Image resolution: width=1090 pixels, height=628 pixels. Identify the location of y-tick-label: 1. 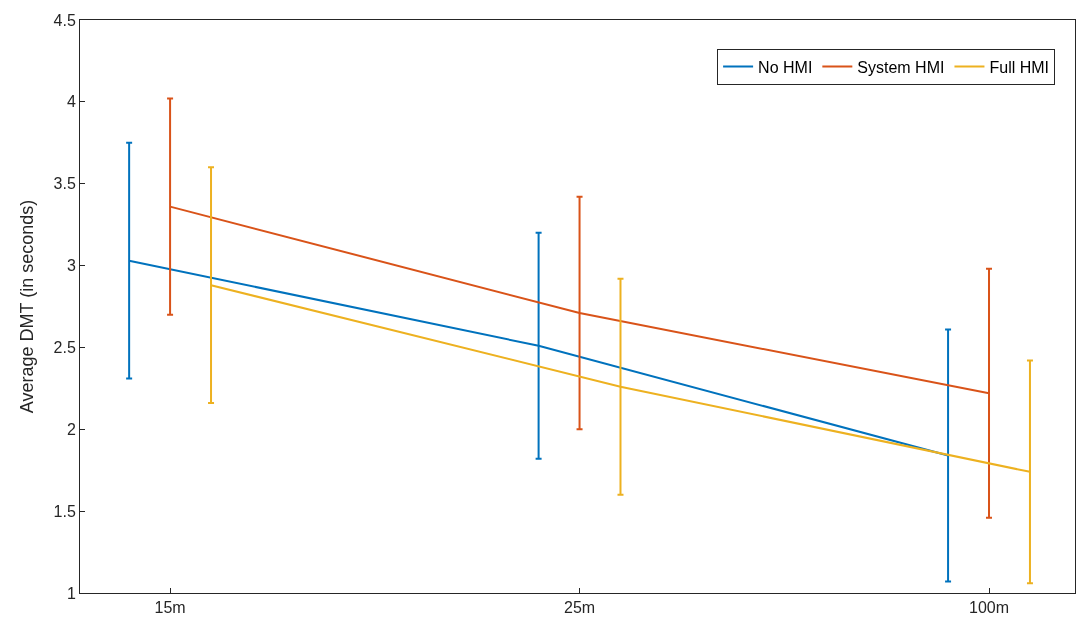
(71, 593).